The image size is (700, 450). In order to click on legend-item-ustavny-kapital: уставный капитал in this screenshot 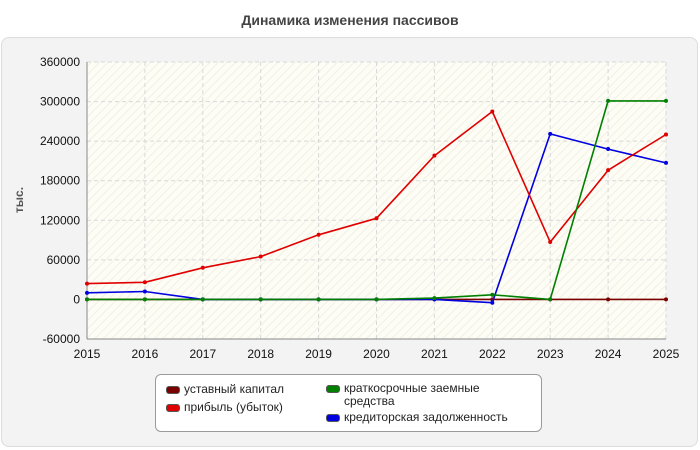, I will do `click(246, 389)`.